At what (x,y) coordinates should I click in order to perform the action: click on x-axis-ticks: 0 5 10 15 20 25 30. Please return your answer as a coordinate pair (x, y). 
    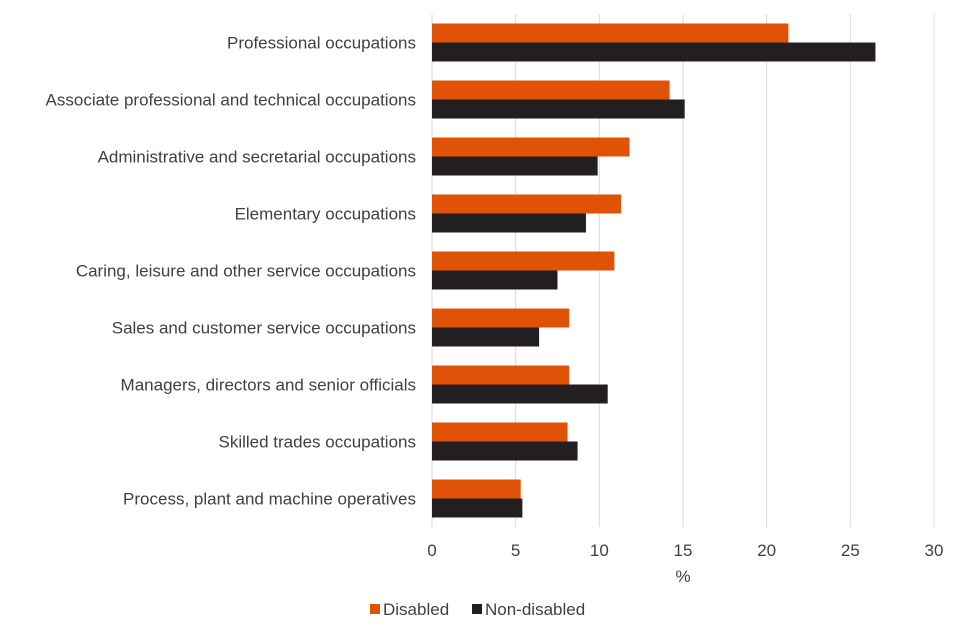
    Looking at the image, I should click on (685, 550).